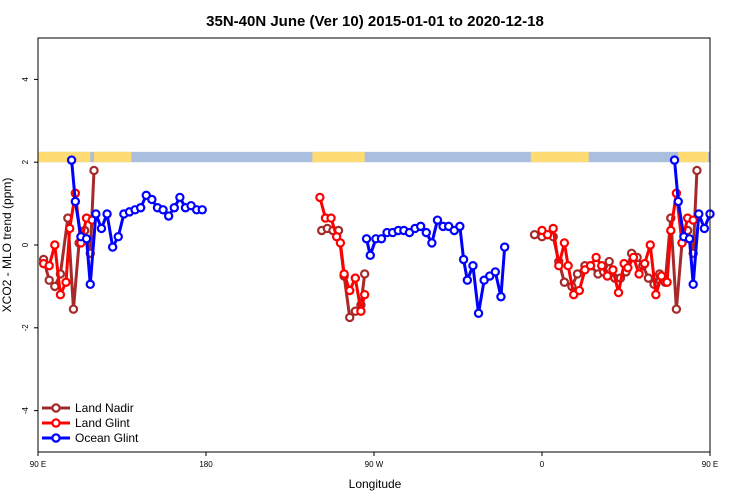 The image size is (750, 500). Describe the element at coordinates (374, 464) in the screenshot. I see `x-tick-label: 90 W` at that location.